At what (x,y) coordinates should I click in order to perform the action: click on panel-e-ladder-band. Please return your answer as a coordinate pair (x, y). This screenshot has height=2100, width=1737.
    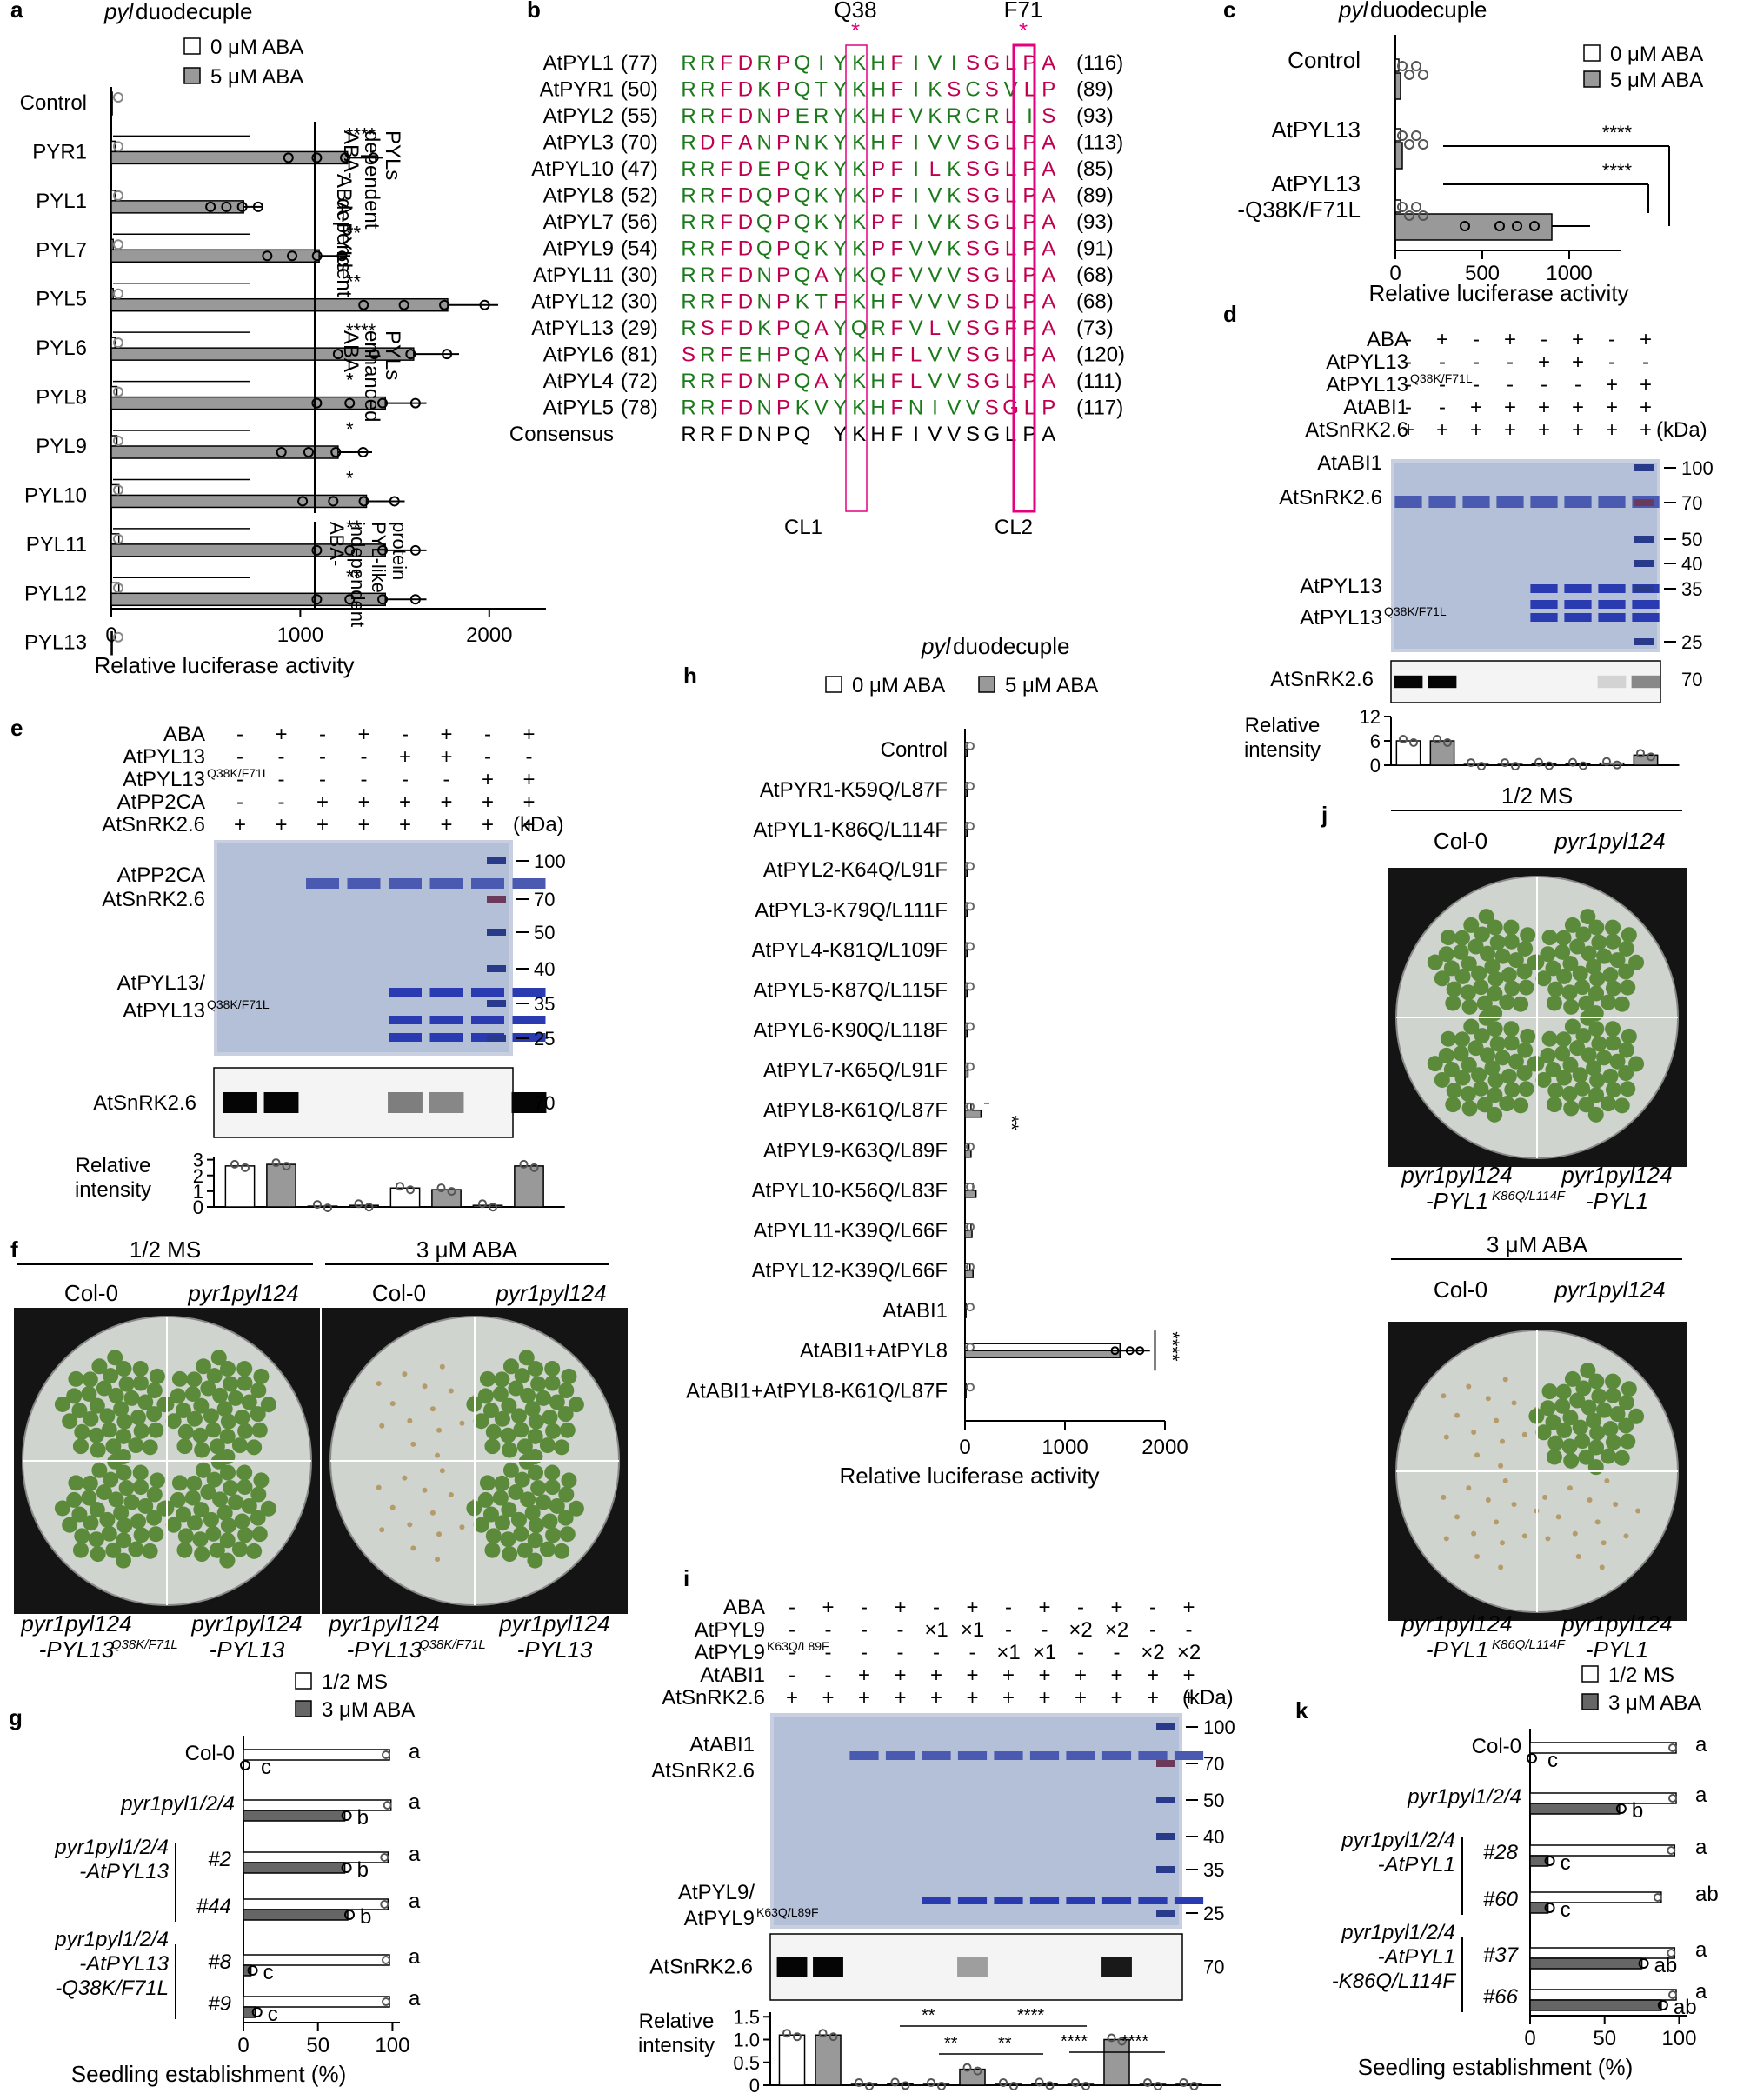
    Looking at the image, I should click on (497, 968).